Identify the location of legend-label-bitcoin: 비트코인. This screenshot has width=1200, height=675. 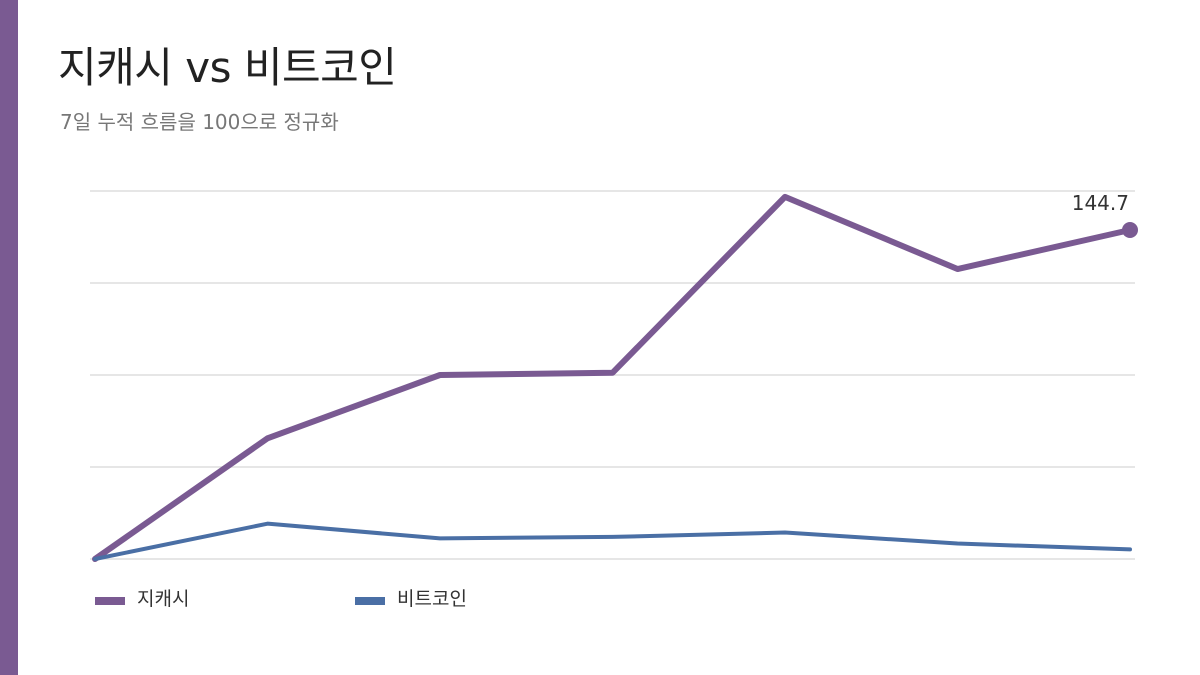
(432, 599).